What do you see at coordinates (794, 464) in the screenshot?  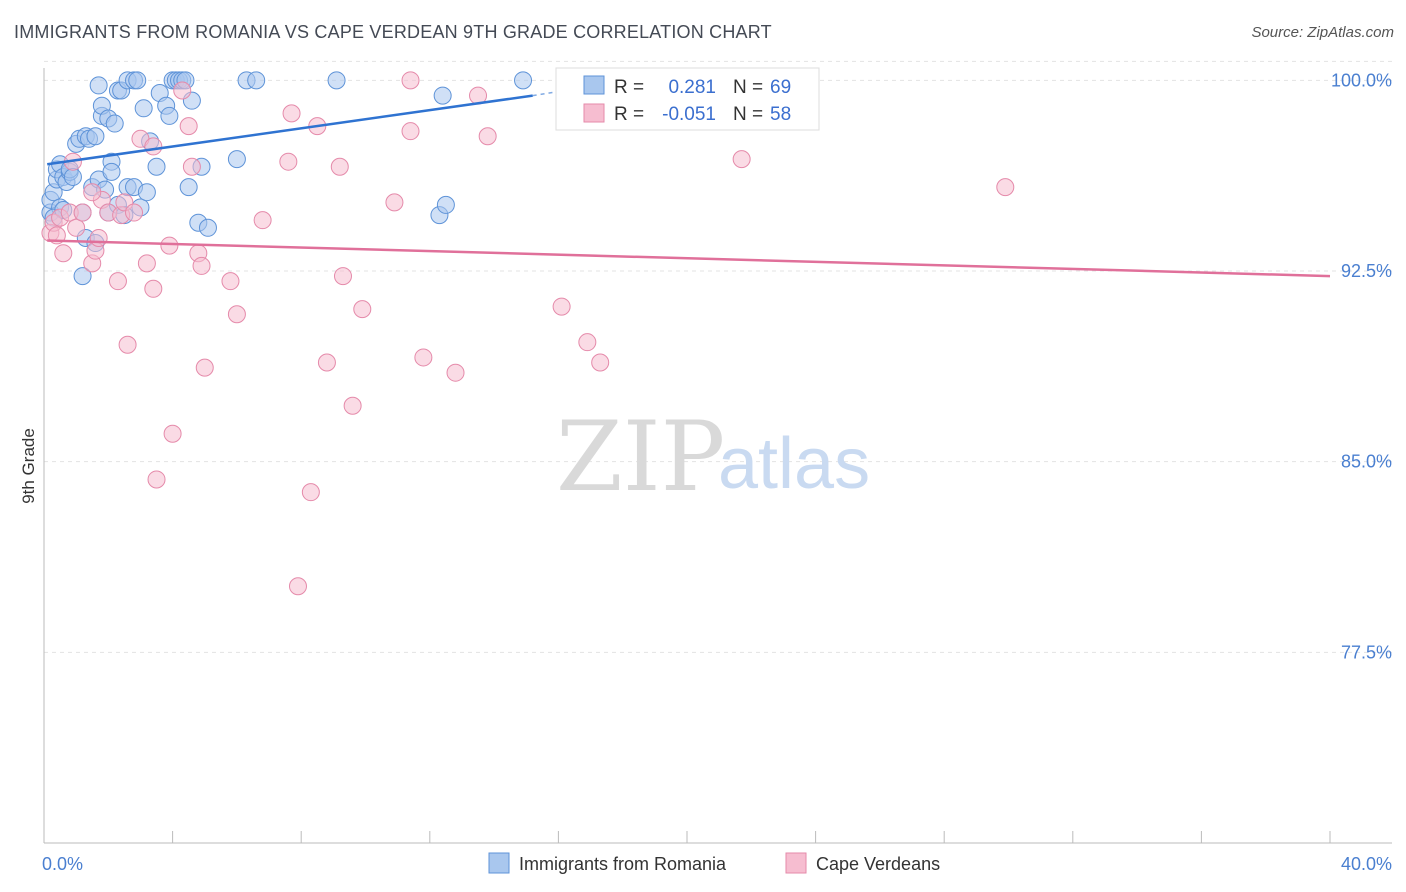 I see `watermark-atlas: atlas` at bounding box center [794, 464].